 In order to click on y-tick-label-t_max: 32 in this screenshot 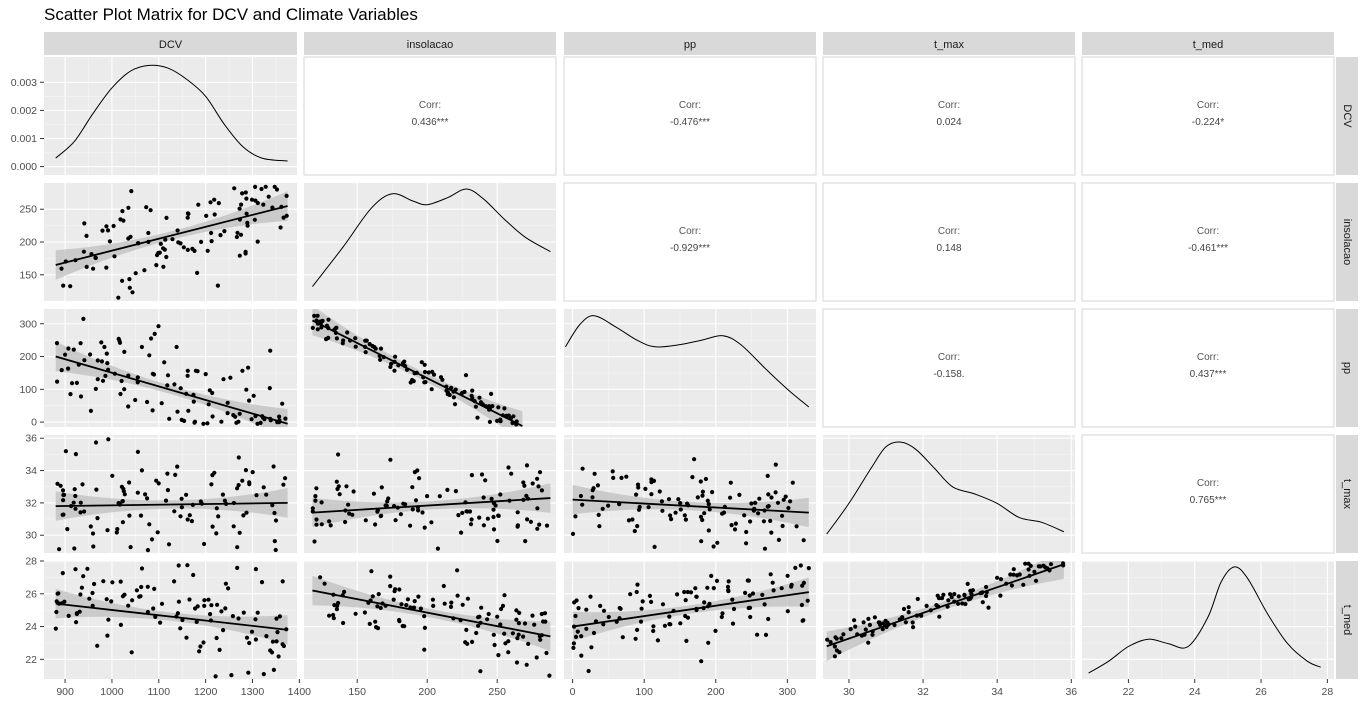, I will do `click(31, 503)`.